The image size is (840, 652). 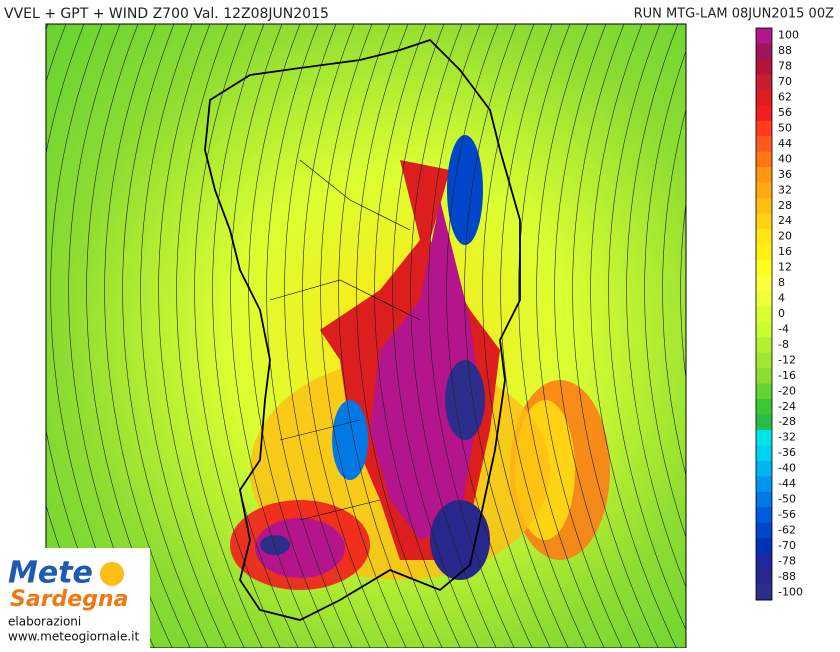 I want to click on colorbar-label: -50, so click(x=787, y=499).